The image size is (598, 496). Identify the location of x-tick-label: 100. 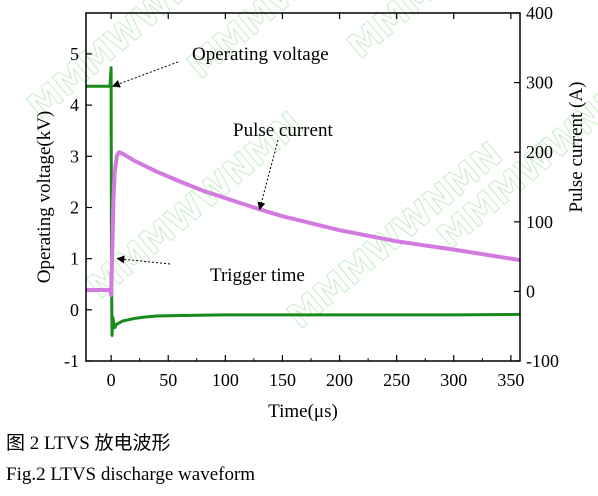
(225, 380).